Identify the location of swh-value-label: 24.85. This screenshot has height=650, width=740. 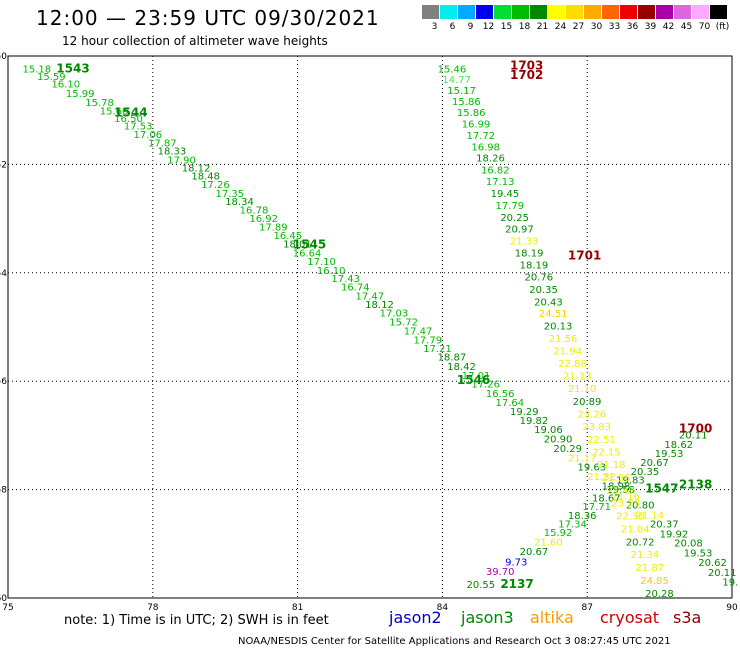
(654, 581).